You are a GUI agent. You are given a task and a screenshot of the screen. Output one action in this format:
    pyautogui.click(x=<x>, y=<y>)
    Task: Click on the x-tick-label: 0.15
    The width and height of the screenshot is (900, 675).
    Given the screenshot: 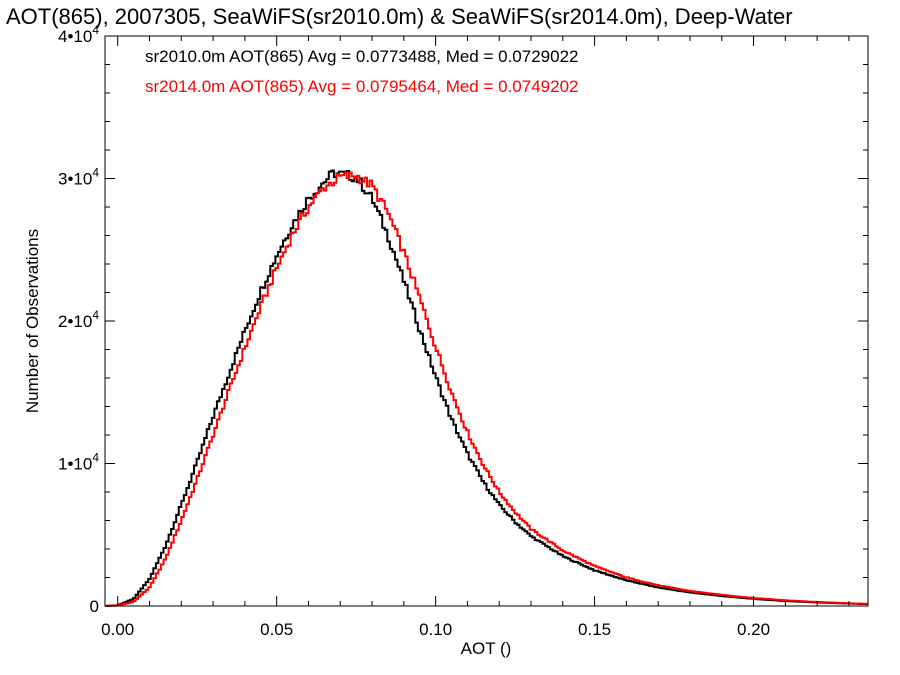 What is the action you would take?
    pyautogui.click(x=594, y=629)
    